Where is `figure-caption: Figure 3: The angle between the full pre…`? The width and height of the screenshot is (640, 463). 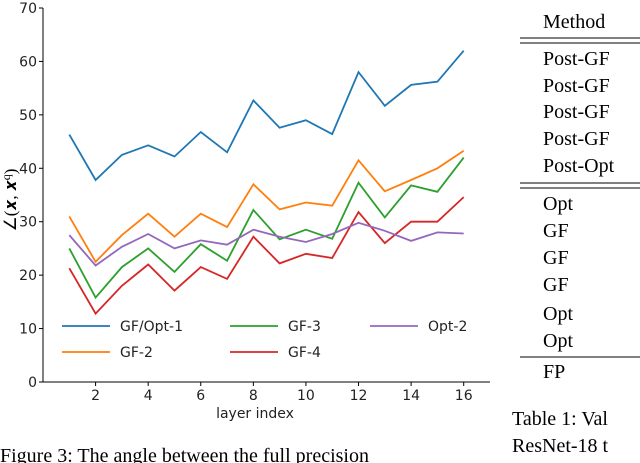
figure-caption: Figure 3: The angle between the full pre… is located at coordinates (184, 454).